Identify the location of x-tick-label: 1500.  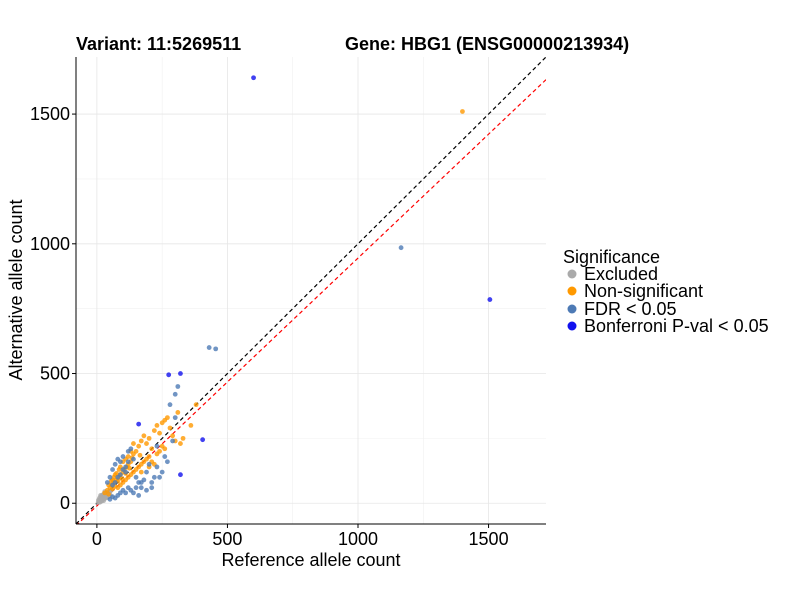
(489, 539).